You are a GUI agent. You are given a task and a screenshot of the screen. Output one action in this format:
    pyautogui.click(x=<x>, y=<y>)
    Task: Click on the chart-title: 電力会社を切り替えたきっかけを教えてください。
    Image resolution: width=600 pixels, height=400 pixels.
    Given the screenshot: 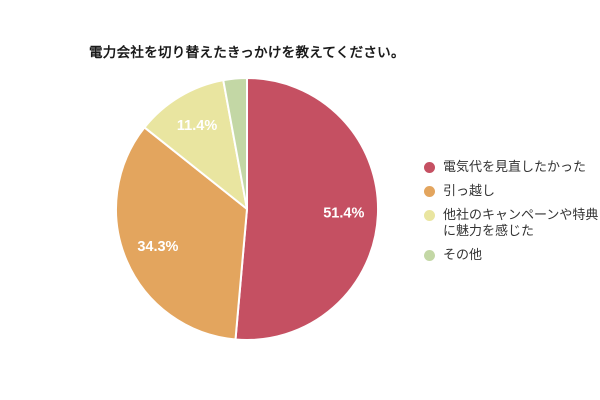 What is the action you would take?
    pyautogui.click(x=247, y=52)
    